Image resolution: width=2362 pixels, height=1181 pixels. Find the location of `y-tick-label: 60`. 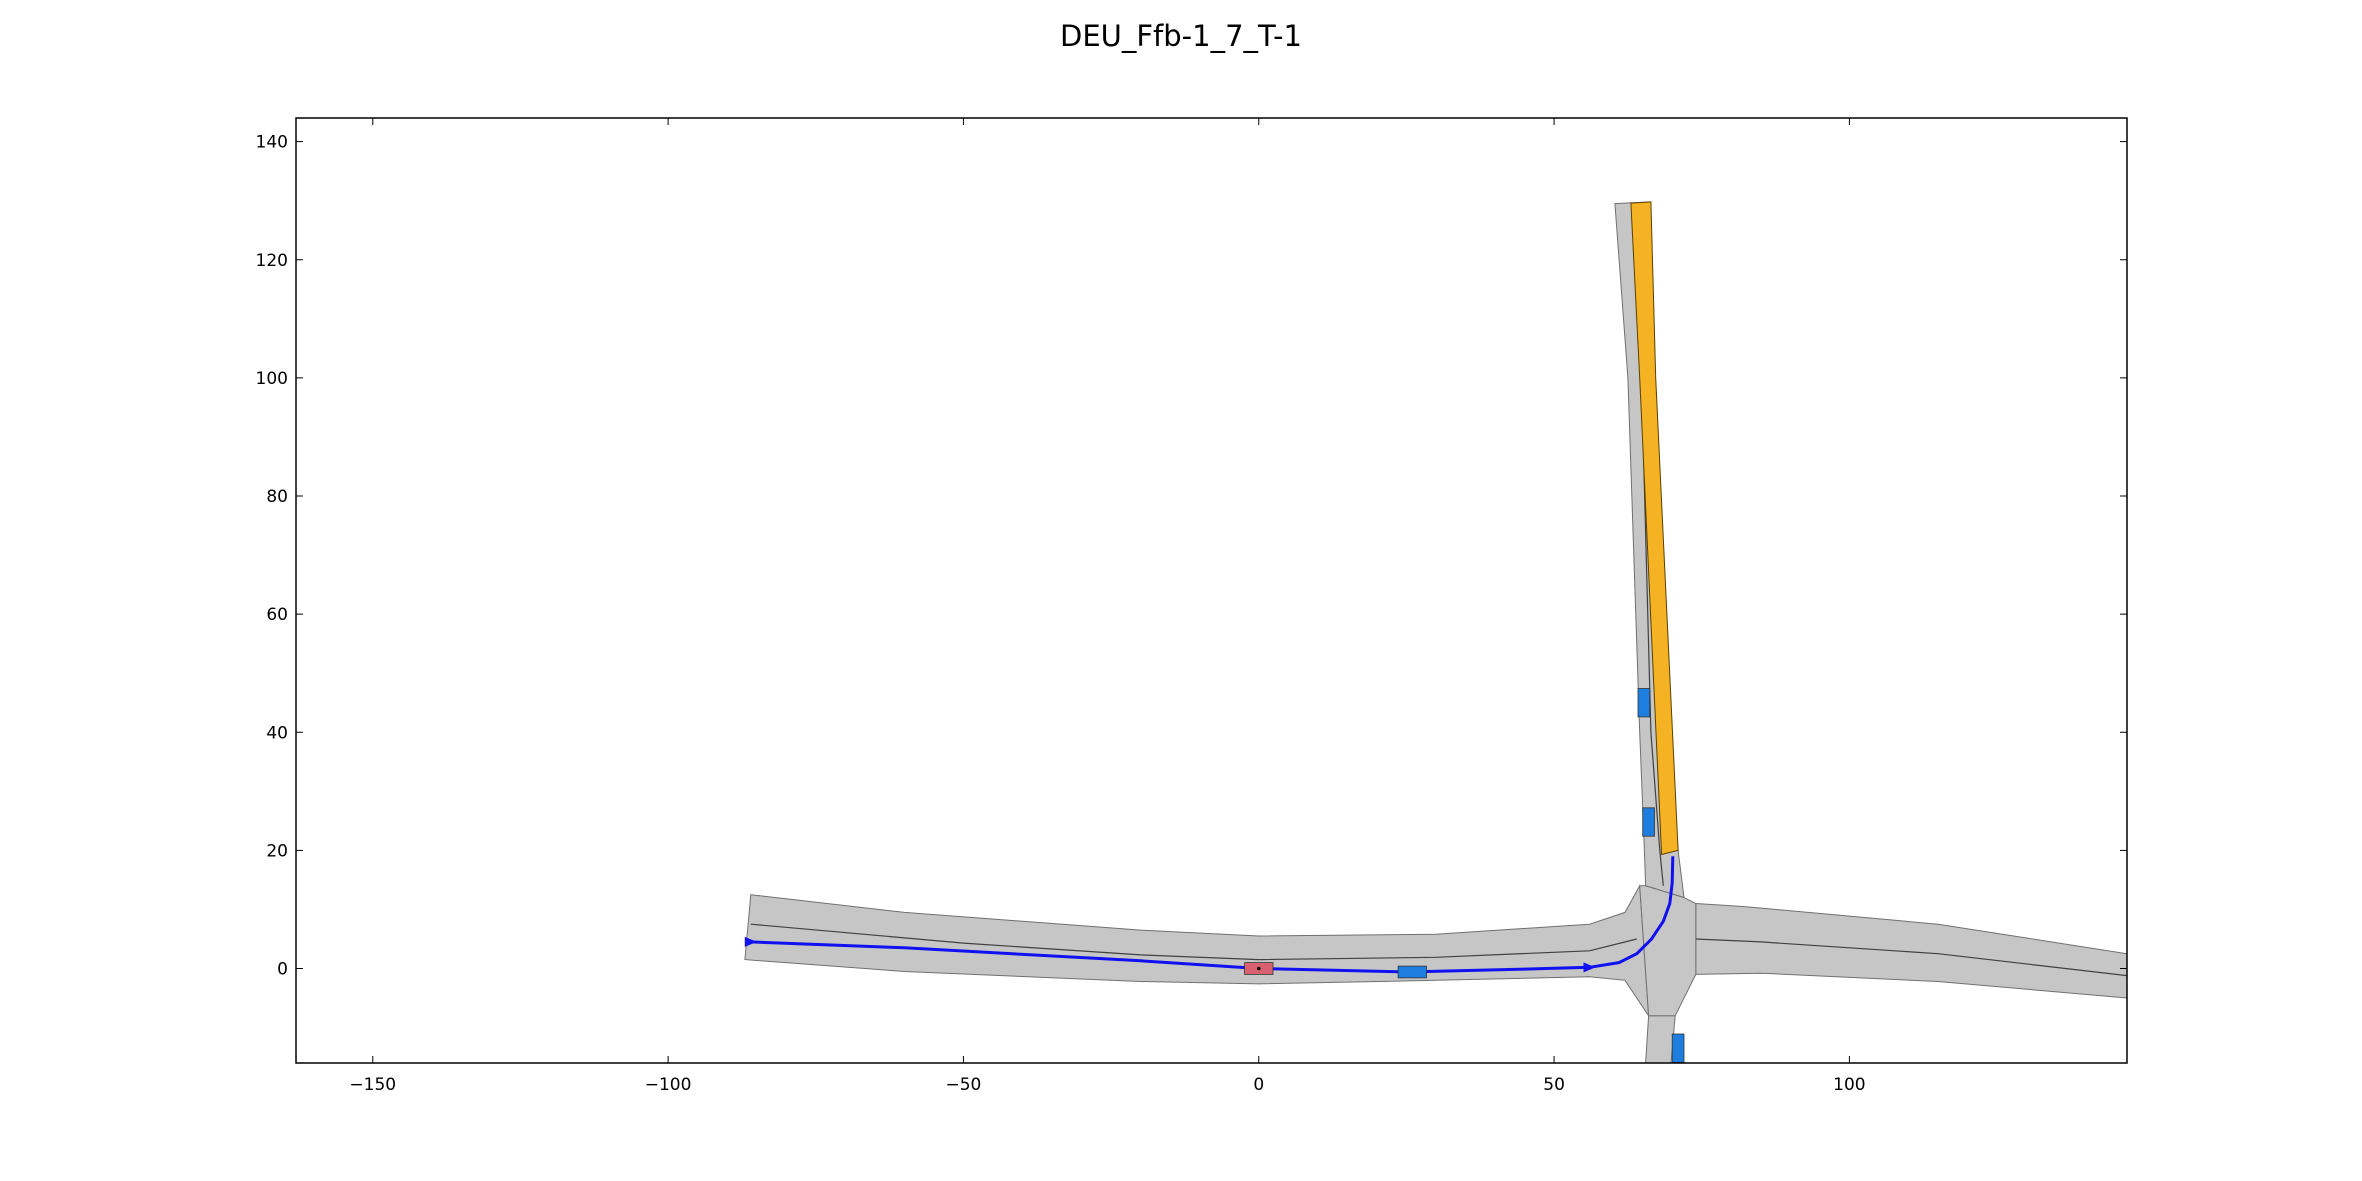

y-tick-label: 60 is located at coordinates (277, 615).